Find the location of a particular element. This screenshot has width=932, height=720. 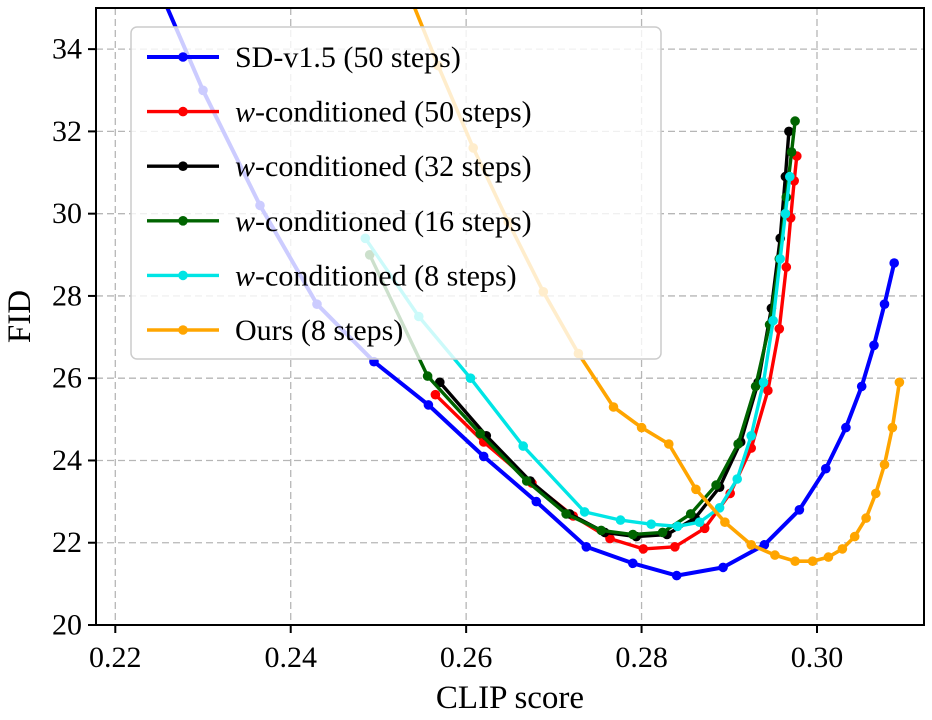

legend-label: w-conditioned (8 steps) is located at coordinates (376, 275).